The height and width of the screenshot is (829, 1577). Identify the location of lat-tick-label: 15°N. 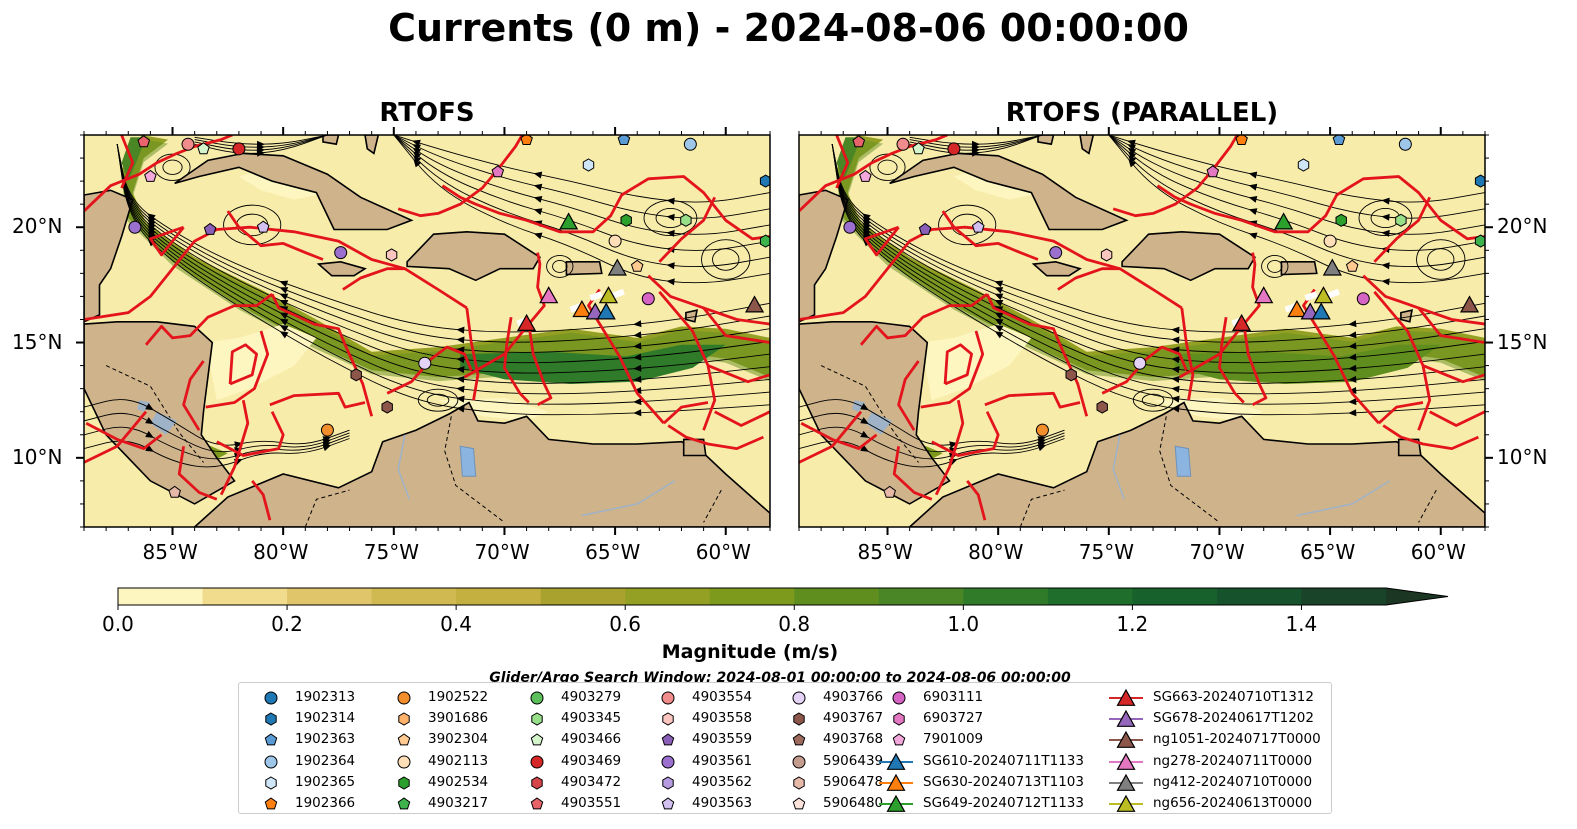
(1522, 341).